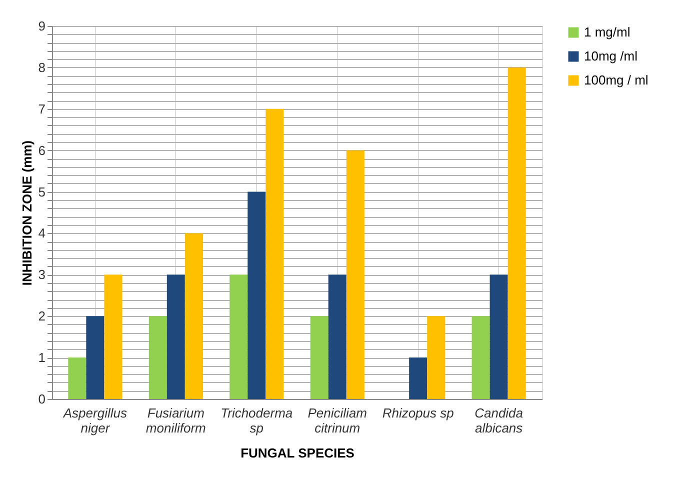 This screenshot has width=691, height=493. Describe the element at coordinates (611, 56) in the screenshot. I see `legend-label: 10mg /ml` at that location.